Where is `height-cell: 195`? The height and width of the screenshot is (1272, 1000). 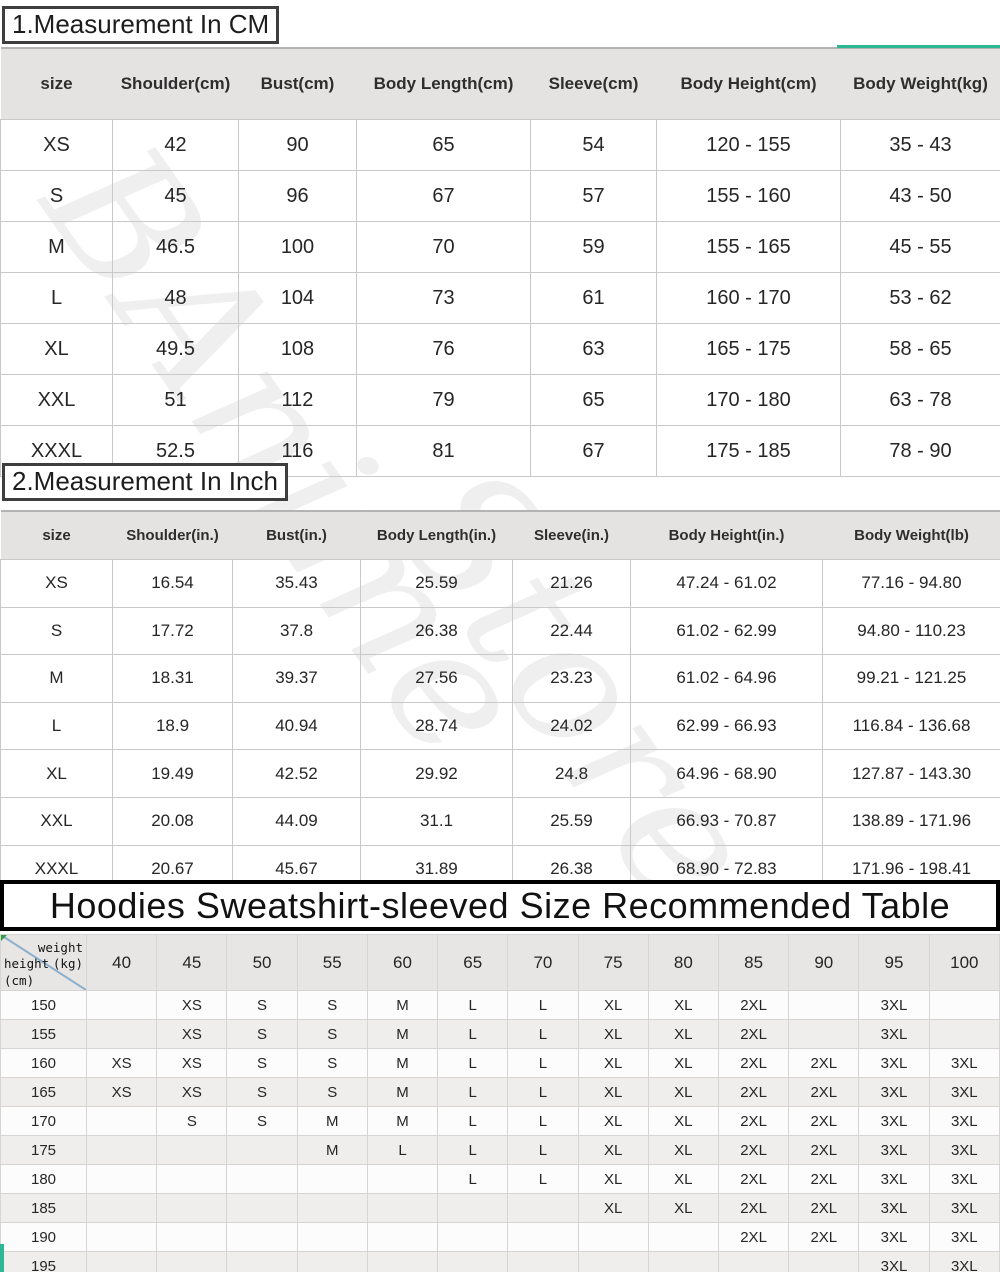 height-cell: 195 is located at coordinates (43, 1261).